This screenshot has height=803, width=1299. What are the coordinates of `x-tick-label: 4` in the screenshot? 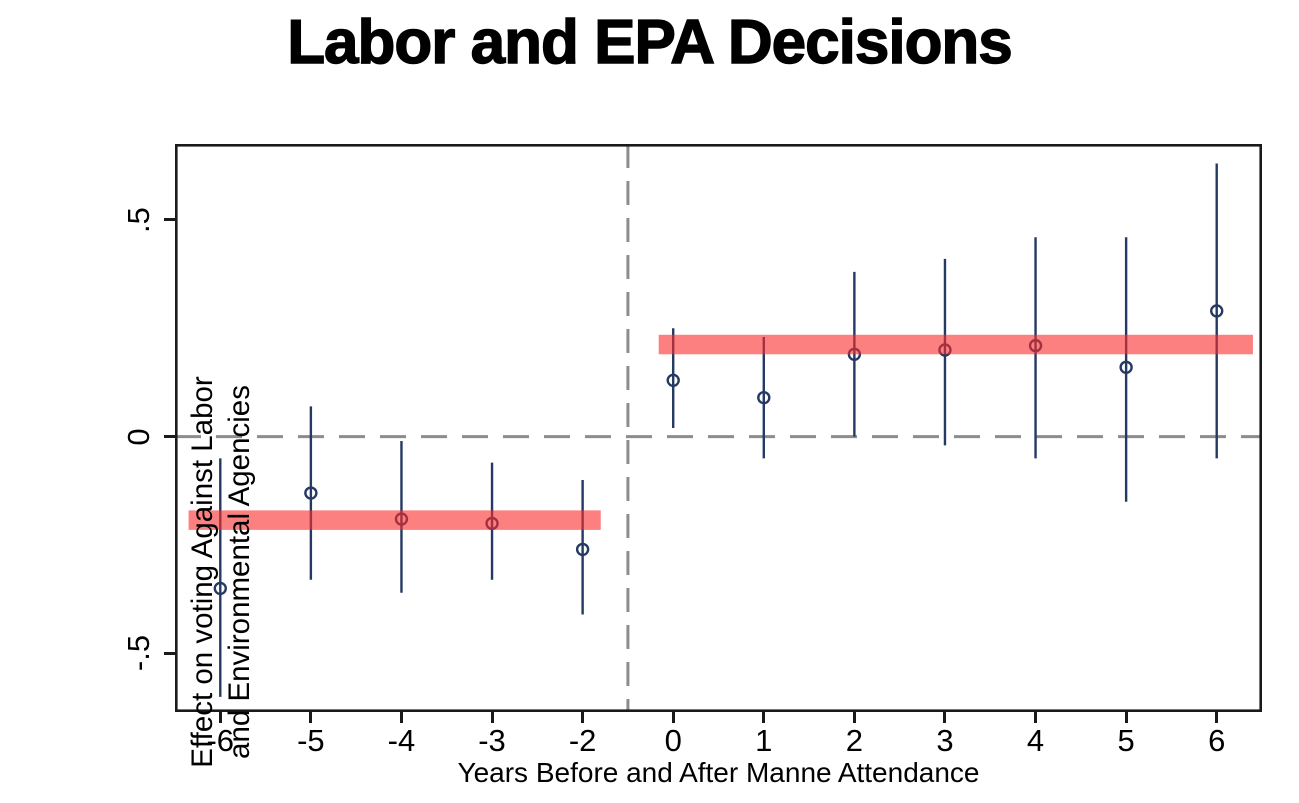 It's located at (1035, 740).